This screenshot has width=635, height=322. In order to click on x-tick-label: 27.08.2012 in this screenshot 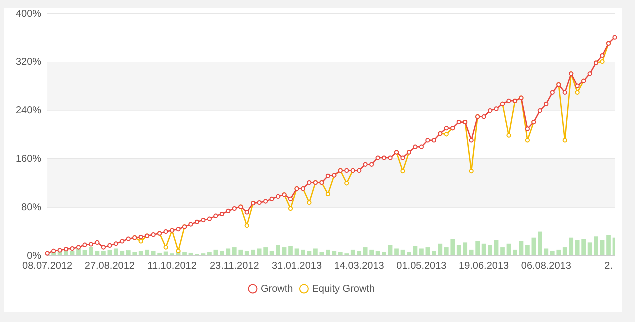, I will do `click(110, 266)`.